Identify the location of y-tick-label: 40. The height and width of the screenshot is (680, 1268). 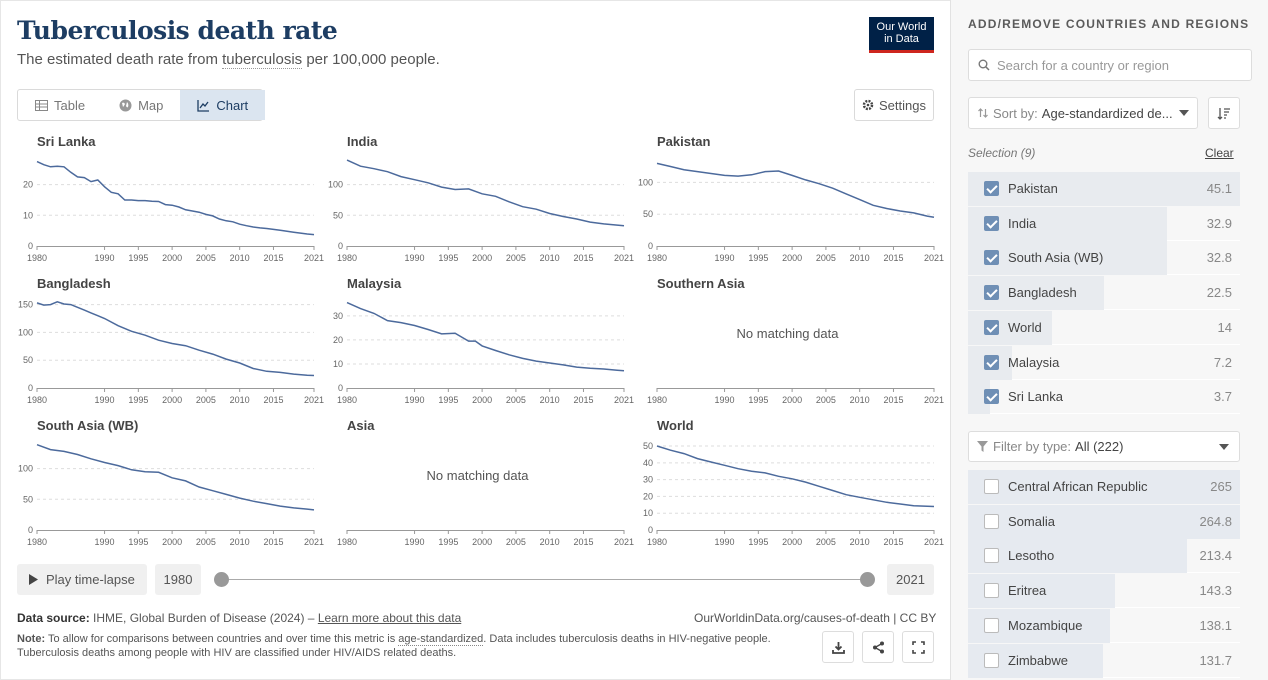
(648, 463).